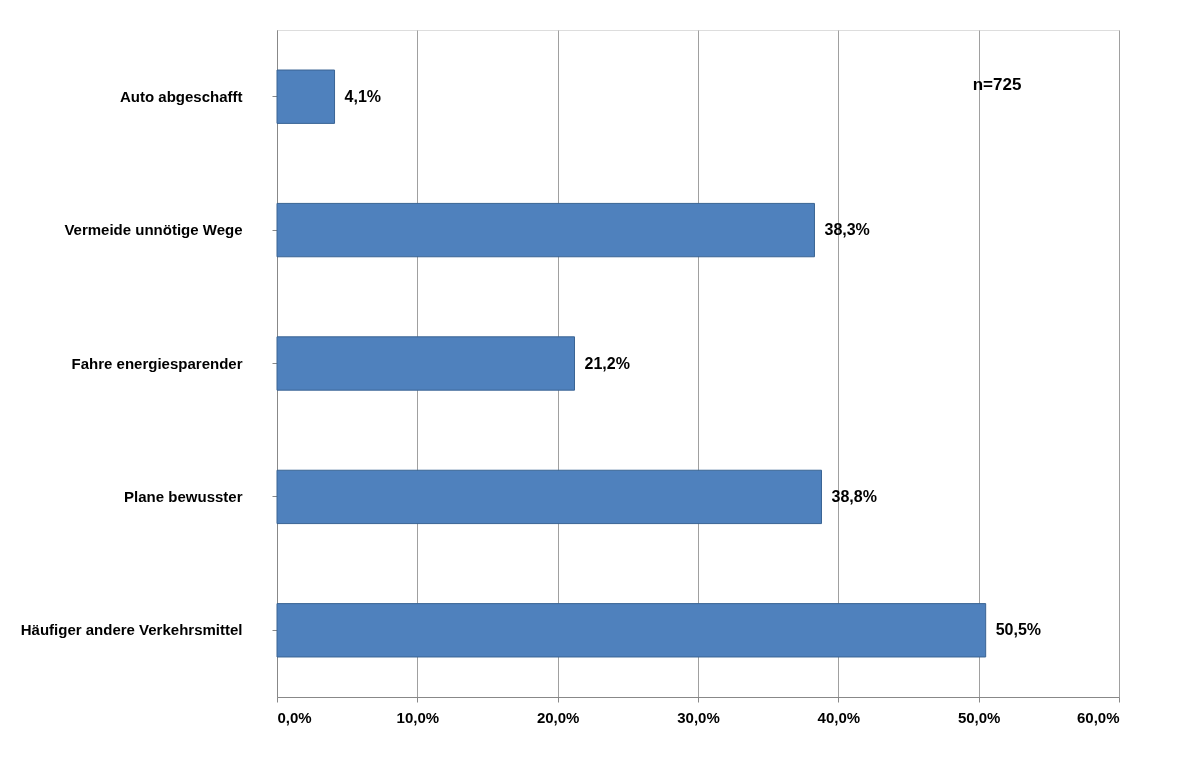 Image resolution: width=1200 pixels, height=781 pixels. I want to click on y-tick-label: Fahre energiesparender, so click(157, 363).